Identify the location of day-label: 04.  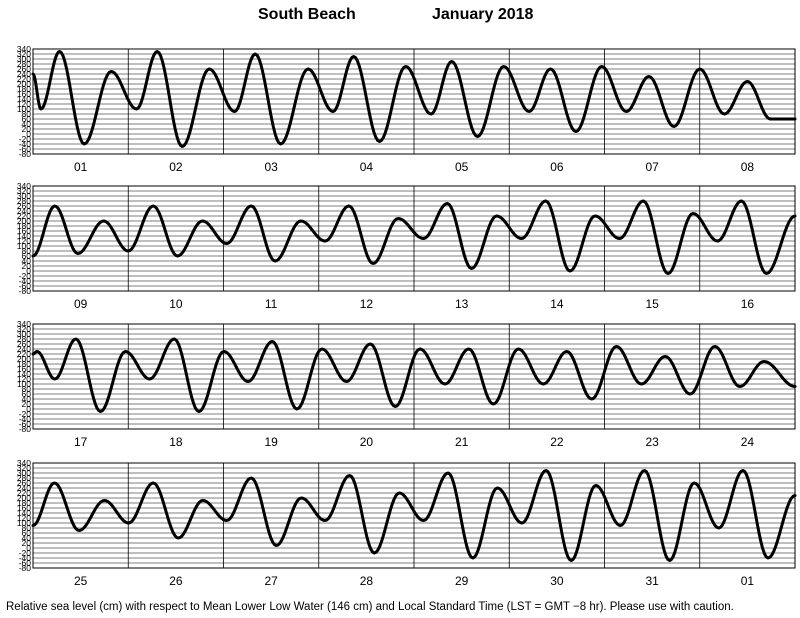
(367, 167).